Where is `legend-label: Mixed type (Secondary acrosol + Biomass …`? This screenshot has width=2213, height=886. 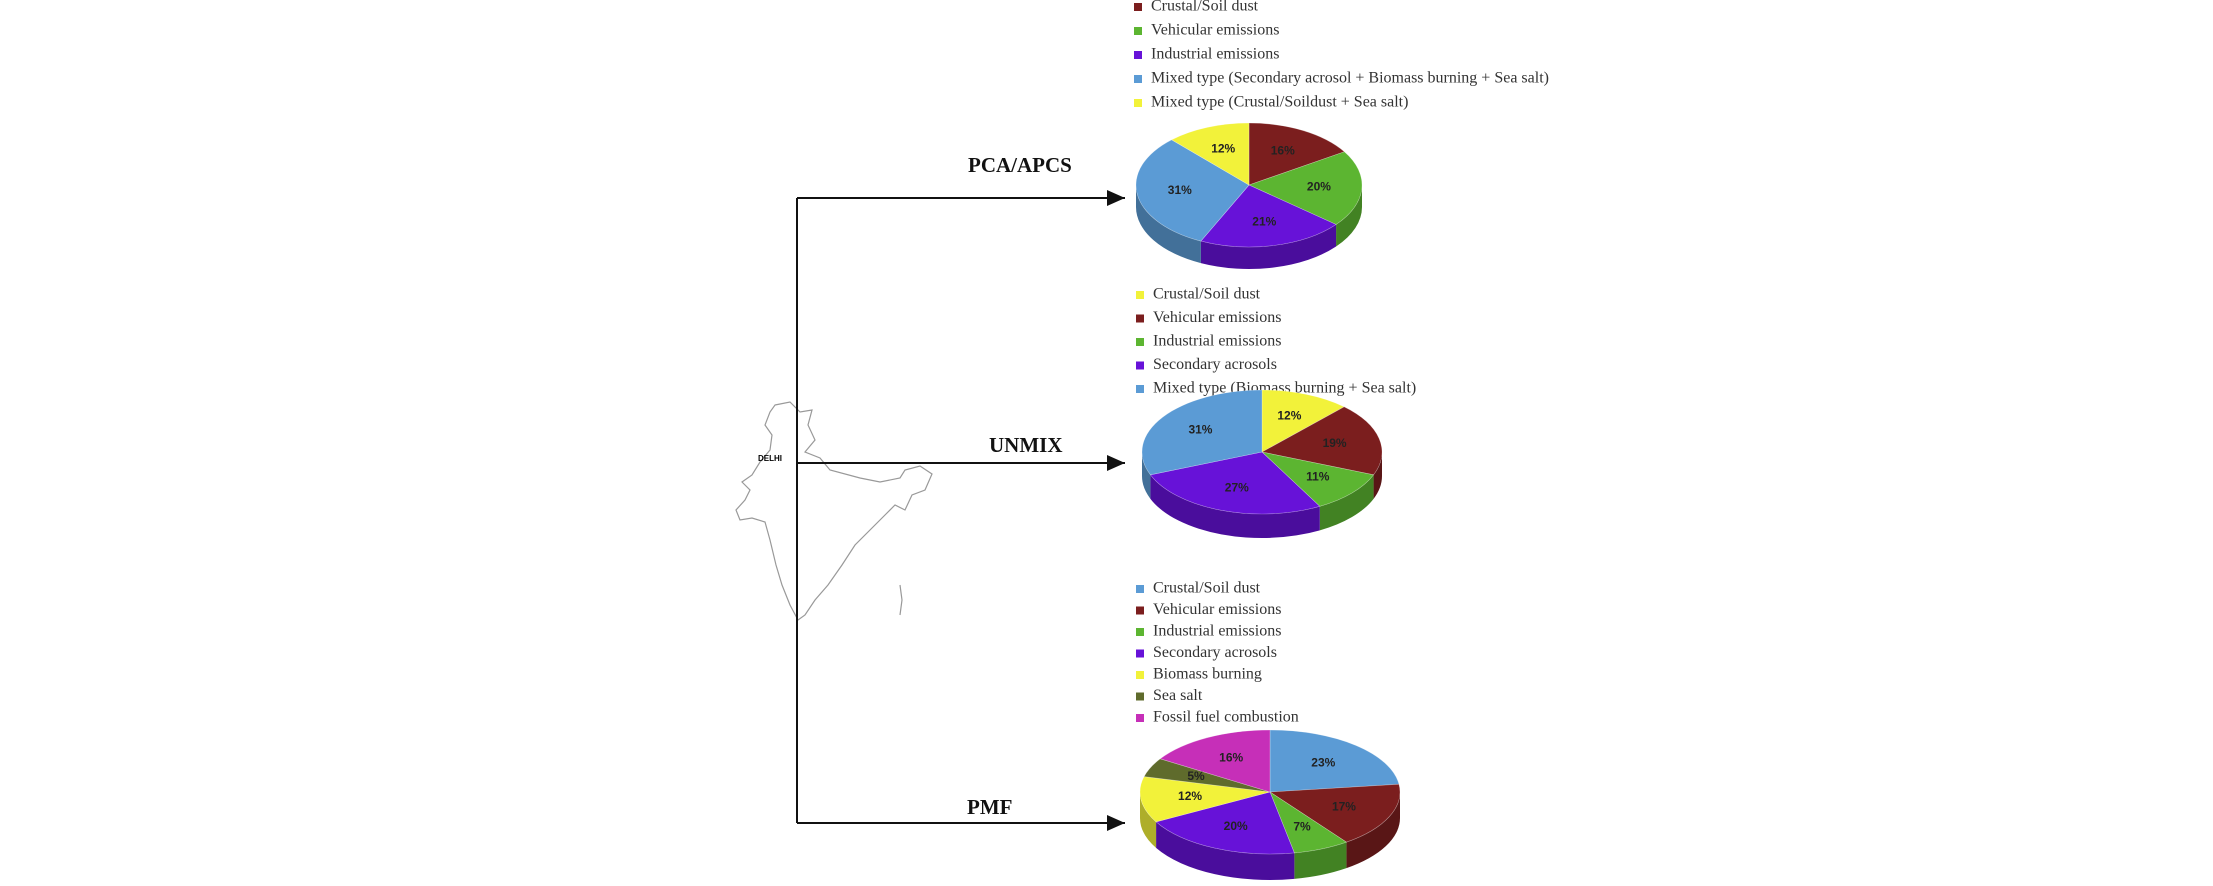 legend-label: Mixed type (Secondary acrosol + Biomass … is located at coordinates (1350, 78).